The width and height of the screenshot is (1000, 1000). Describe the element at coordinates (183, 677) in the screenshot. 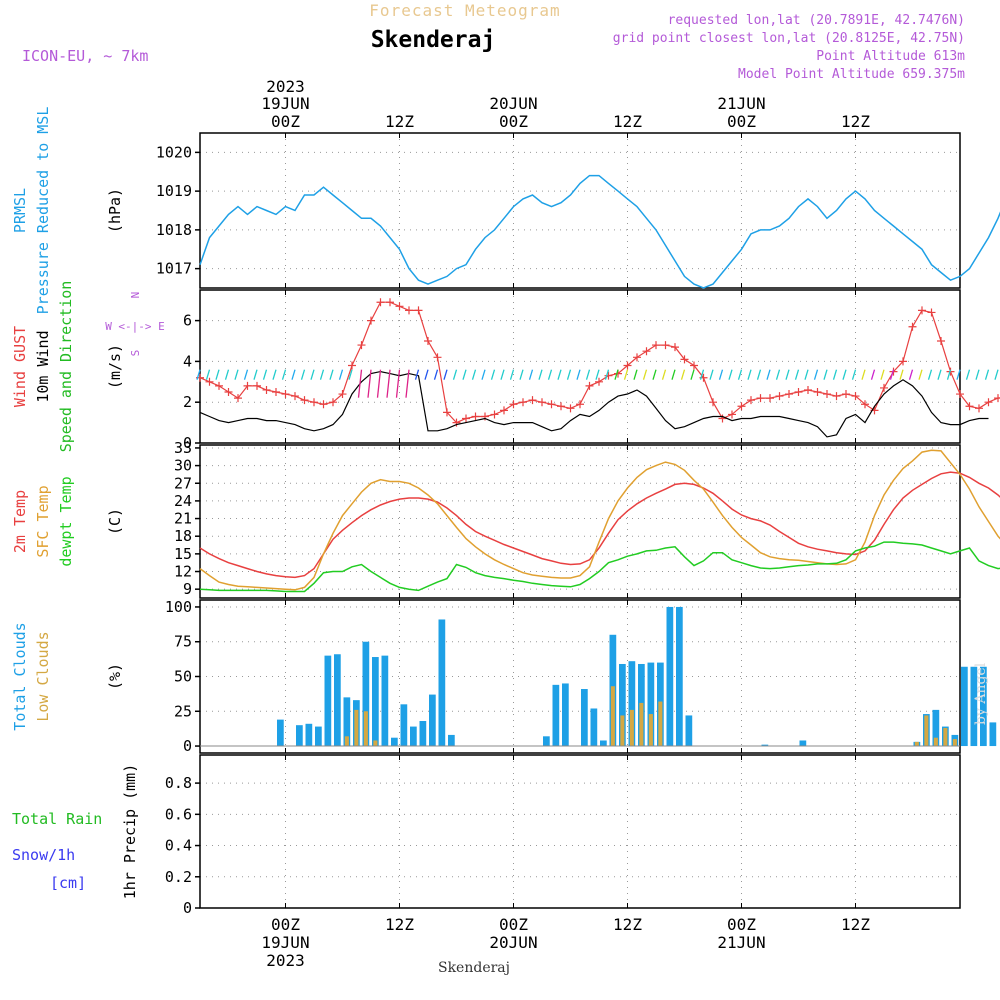

I see `y-tick-label: 50` at that location.